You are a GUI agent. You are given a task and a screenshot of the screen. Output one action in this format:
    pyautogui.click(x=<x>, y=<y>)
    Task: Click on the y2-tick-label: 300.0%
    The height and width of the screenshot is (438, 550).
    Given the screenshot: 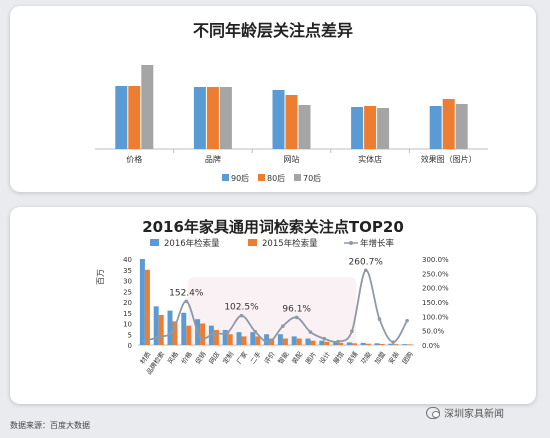 What is the action you would take?
    pyautogui.click(x=435, y=260)
    